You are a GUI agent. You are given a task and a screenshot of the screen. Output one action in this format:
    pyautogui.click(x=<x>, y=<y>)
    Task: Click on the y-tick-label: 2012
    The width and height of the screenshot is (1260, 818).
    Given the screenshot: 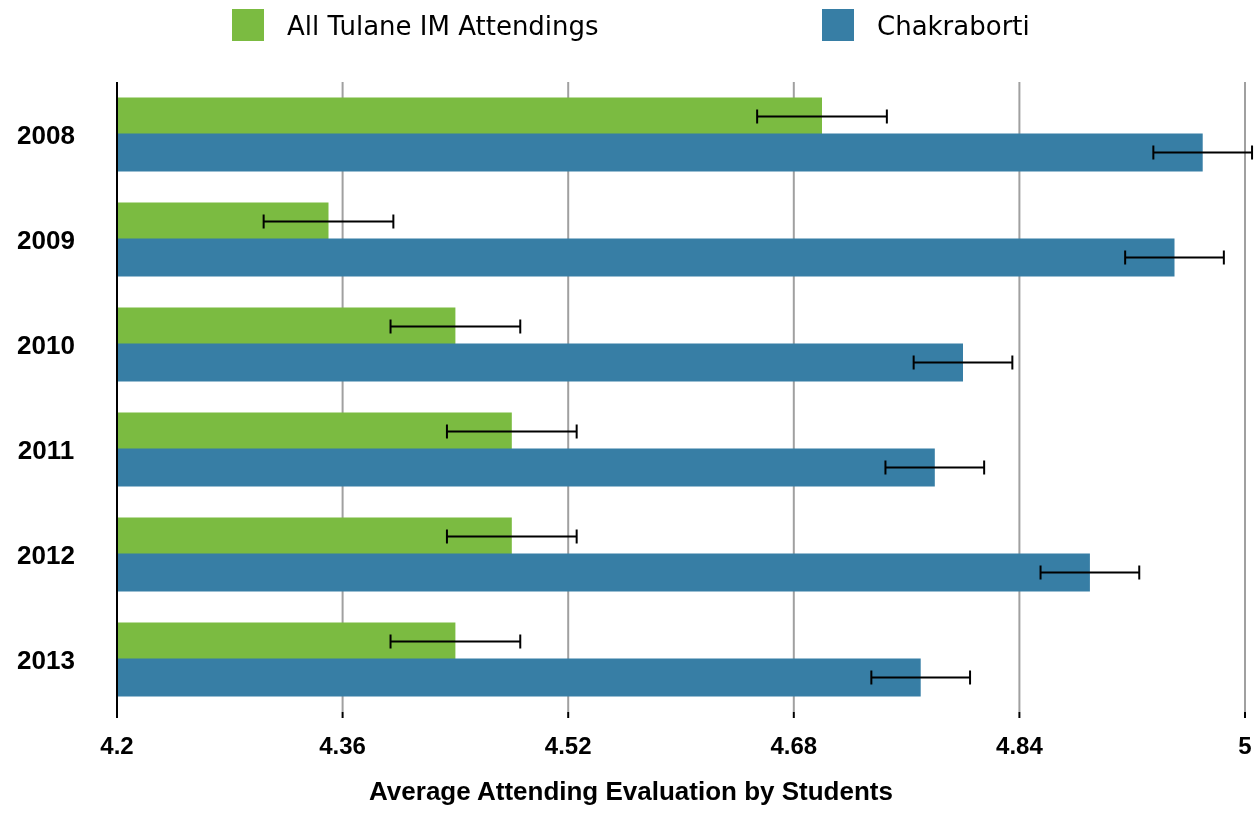 What is the action you would take?
    pyautogui.click(x=46, y=554)
    